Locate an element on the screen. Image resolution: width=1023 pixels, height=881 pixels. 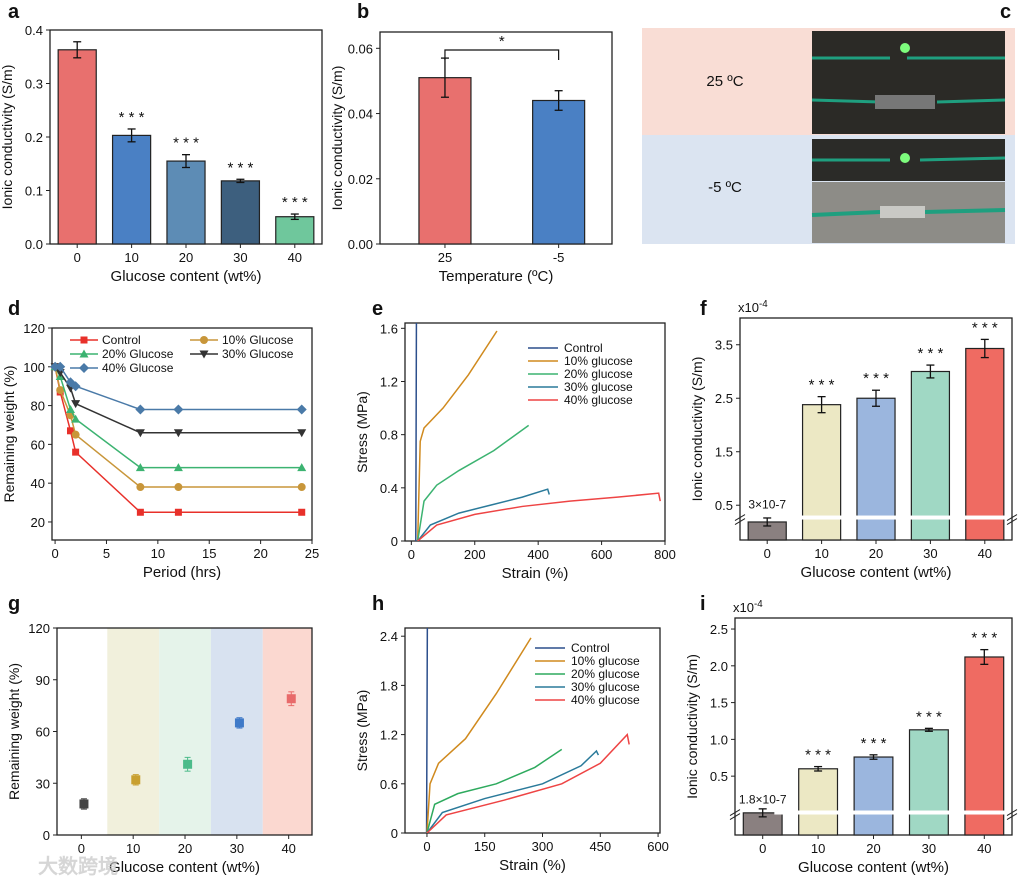
y-tick-label: 120 is located at coordinates (34, 328).